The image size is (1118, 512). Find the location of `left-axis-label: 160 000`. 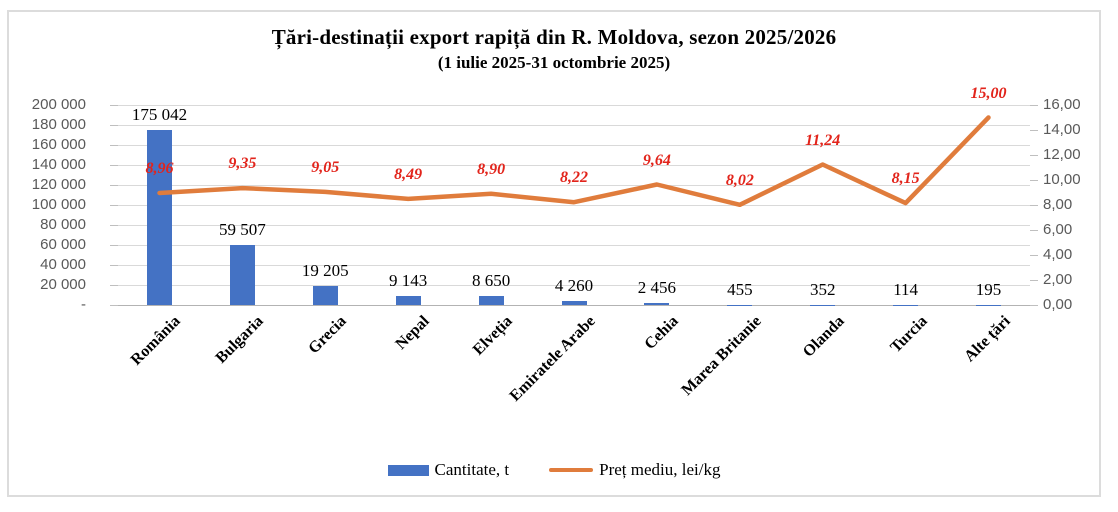

left-axis-label: 160 000 is located at coordinates (58, 144).